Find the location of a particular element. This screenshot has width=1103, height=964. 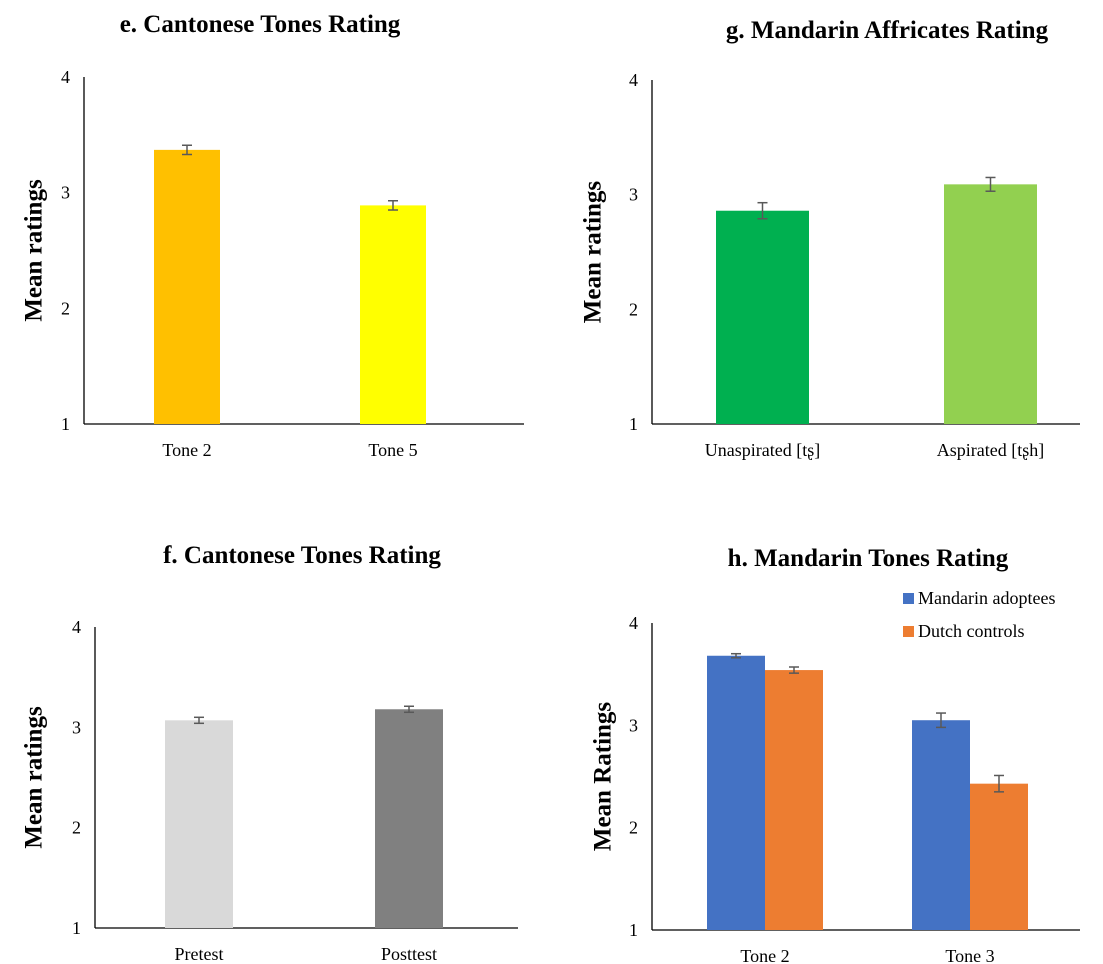

legend-label: Mandarin adoptees is located at coordinates (986, 598).